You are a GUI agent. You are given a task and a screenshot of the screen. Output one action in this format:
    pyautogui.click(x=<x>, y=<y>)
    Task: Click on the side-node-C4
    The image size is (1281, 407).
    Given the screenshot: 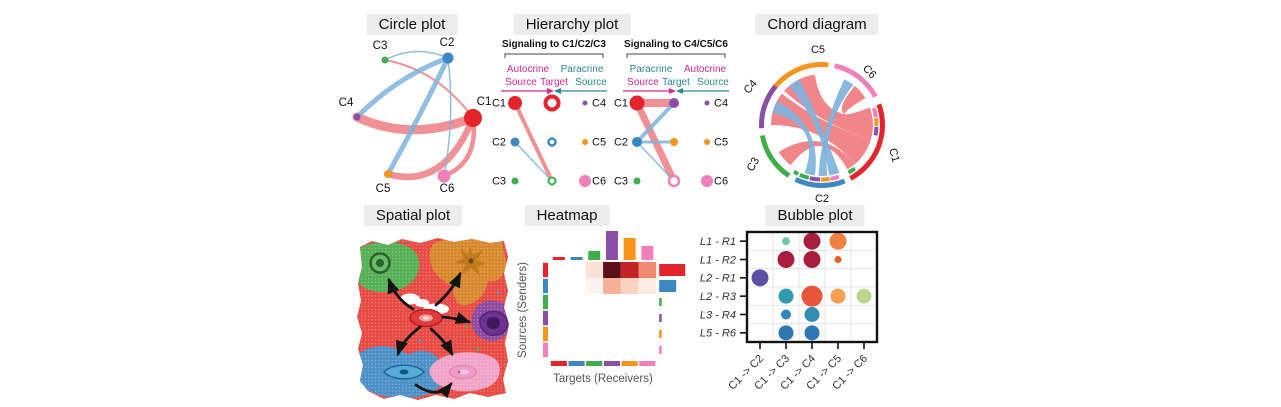 What is the action you would take?
    pyautogui.click(x=585, y=103)
    